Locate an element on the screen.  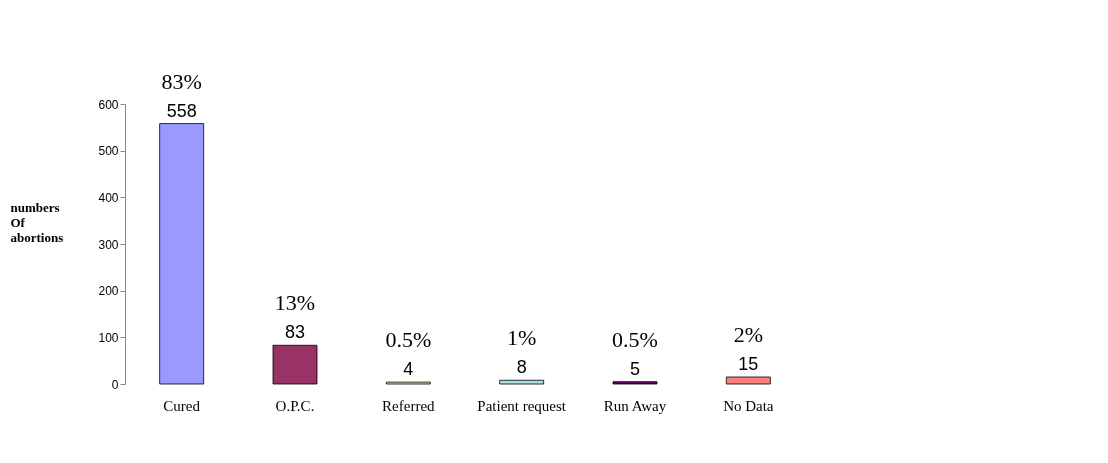
x-tick-label: Cured is located at coordinates (182, 405).